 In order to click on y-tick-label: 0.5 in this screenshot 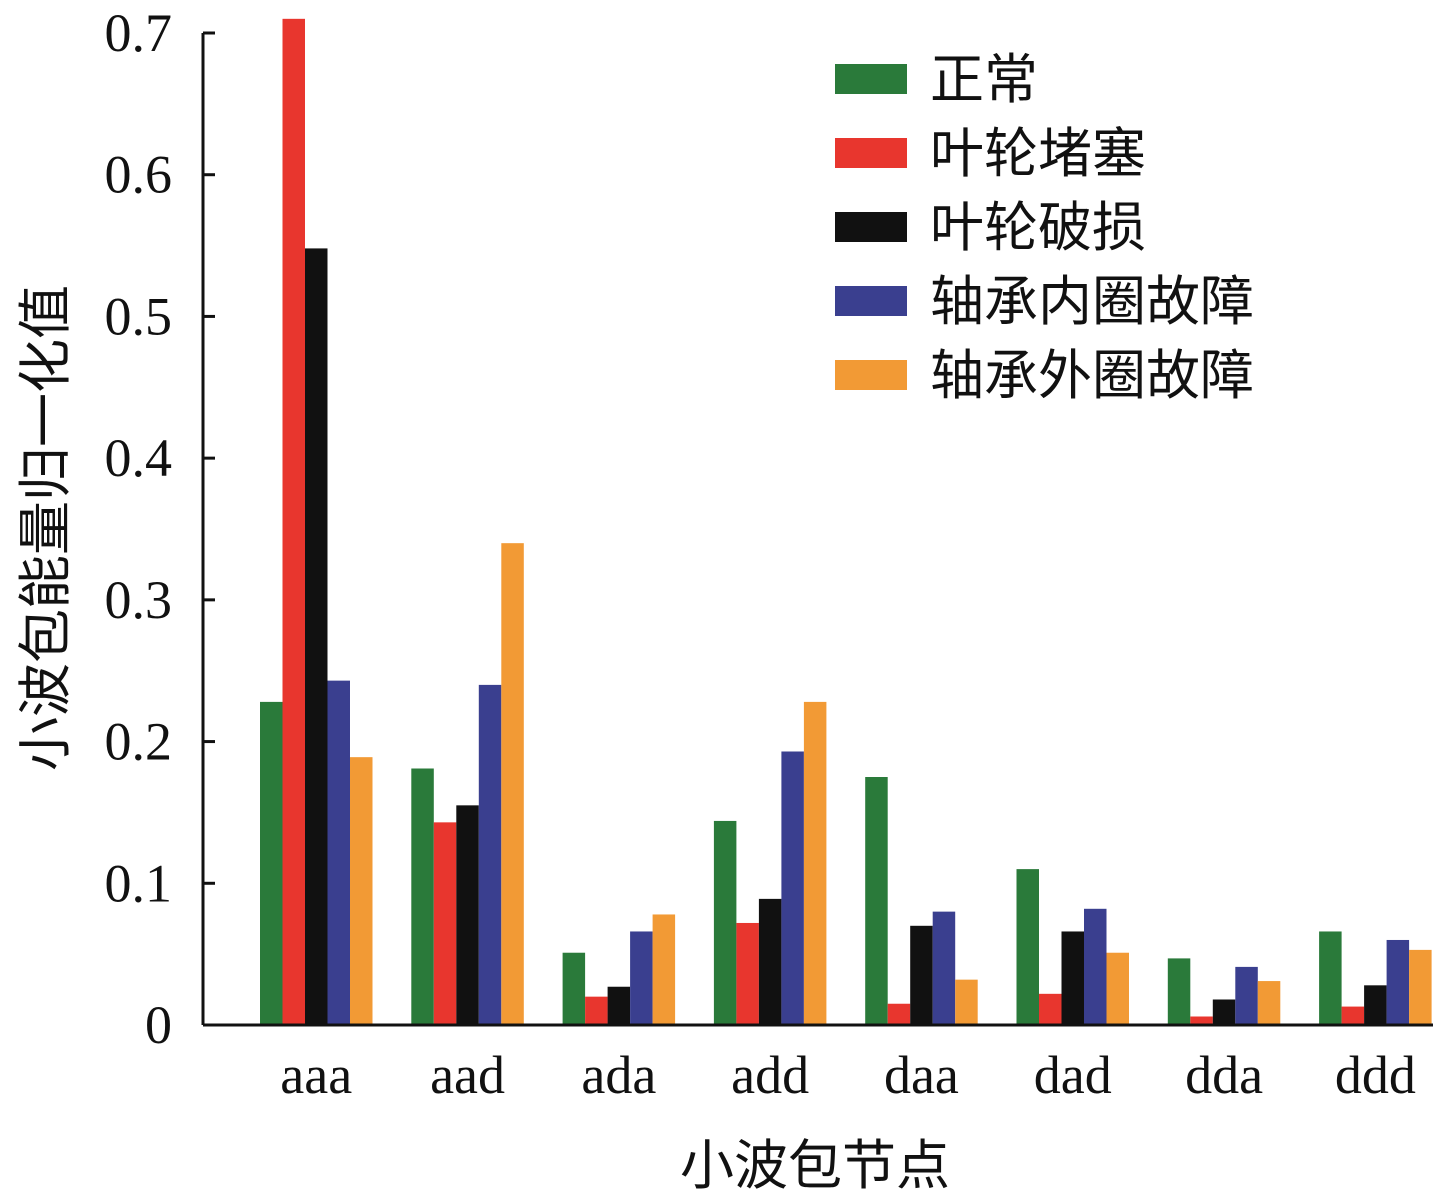, I will do `click(139, 316)`.